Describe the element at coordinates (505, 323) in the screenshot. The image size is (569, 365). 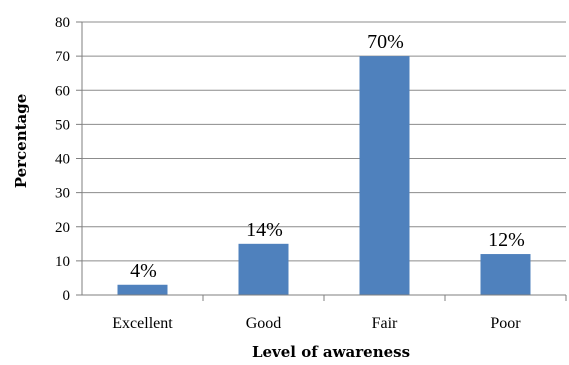
I see `x-category-label: Poor` at that location.